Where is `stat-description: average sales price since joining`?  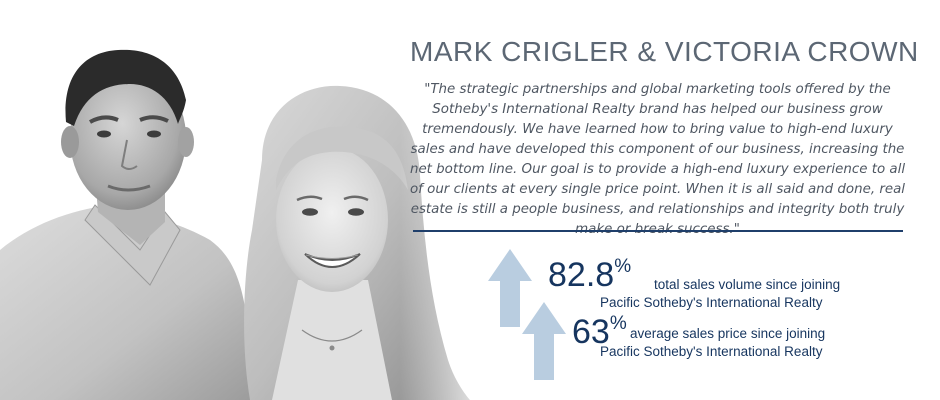
stat-description: average sales price since joining is located at coordinates (728, 333).